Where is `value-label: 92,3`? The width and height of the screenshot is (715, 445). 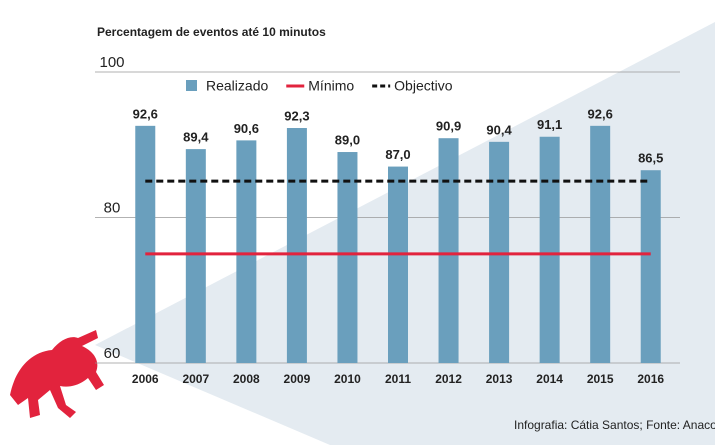 value-label: 92,3 is located at coordinates (296, 115).